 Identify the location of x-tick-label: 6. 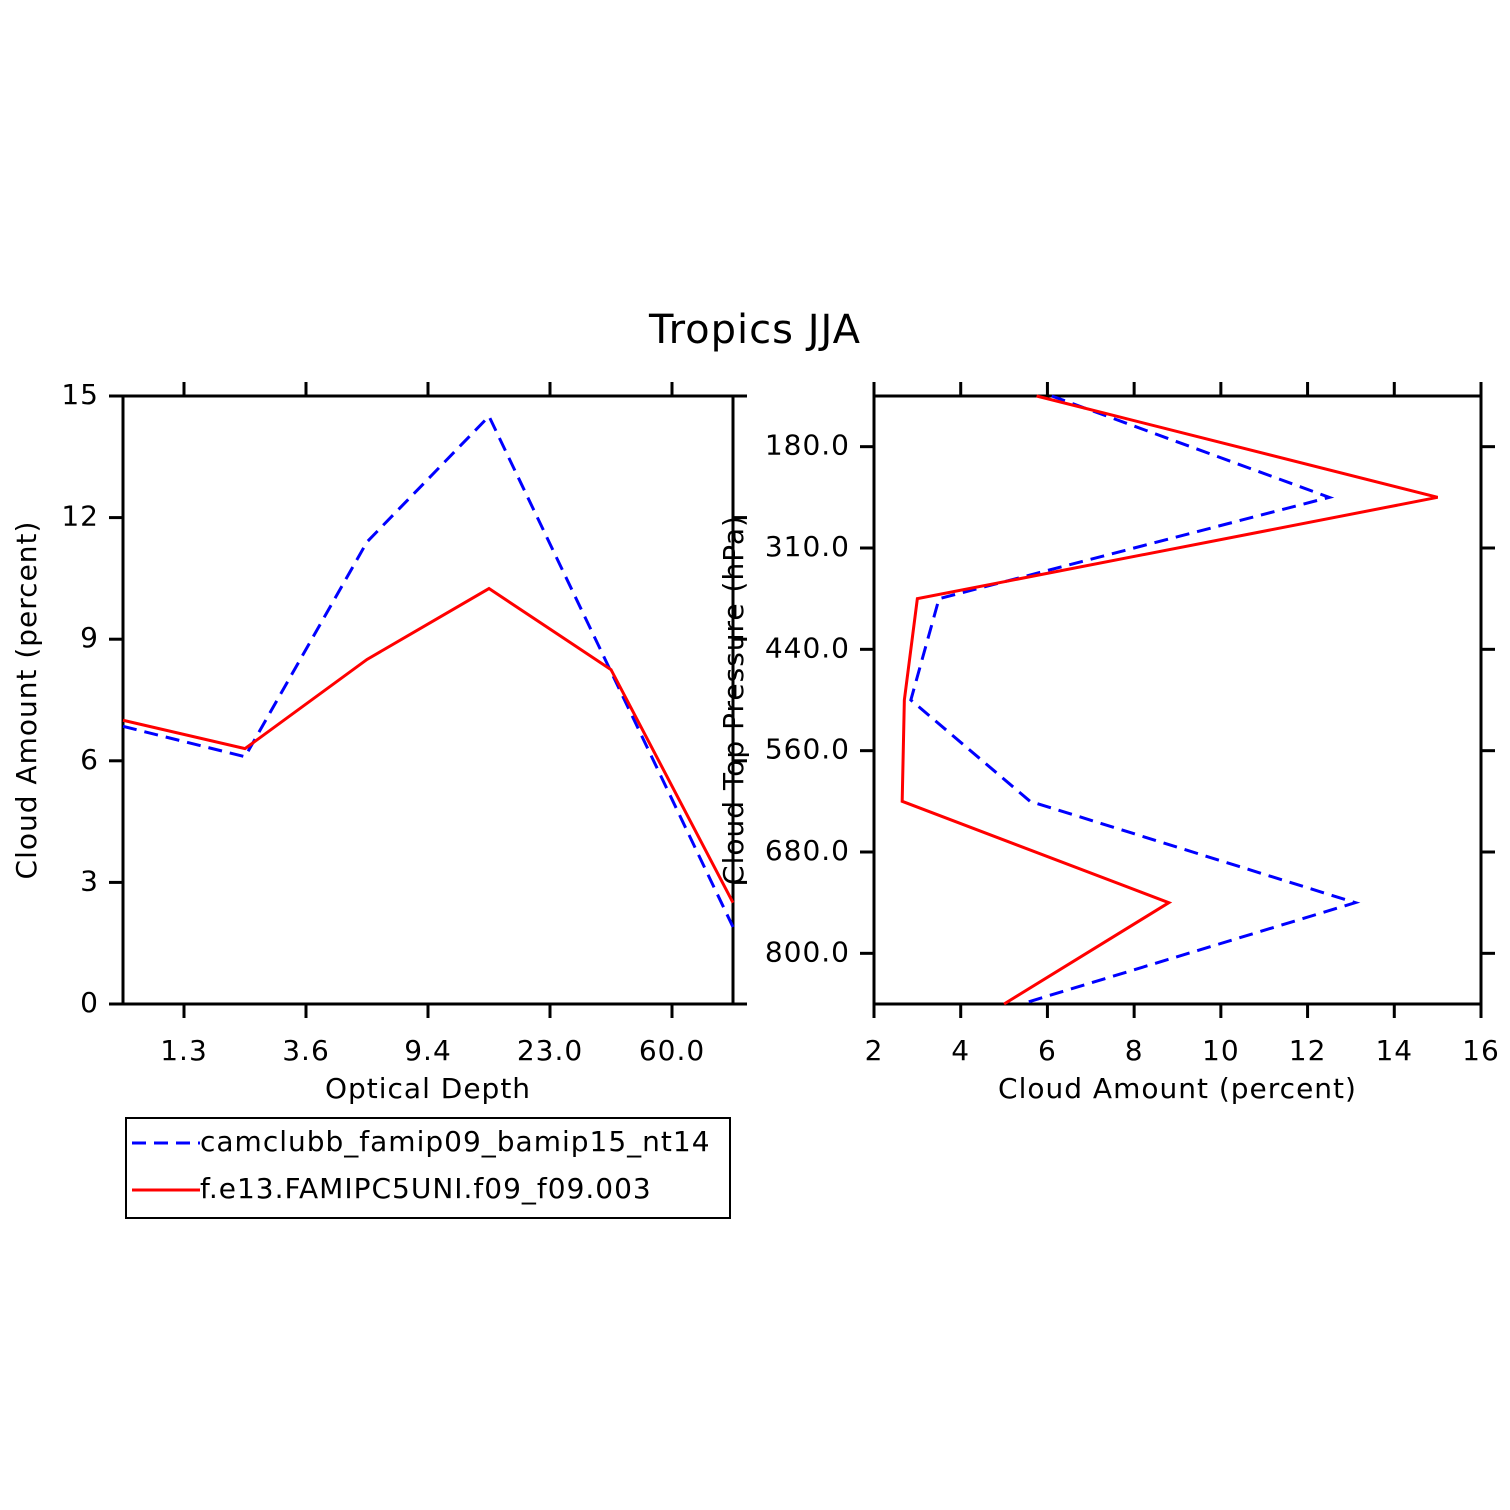
(1047, 1050).